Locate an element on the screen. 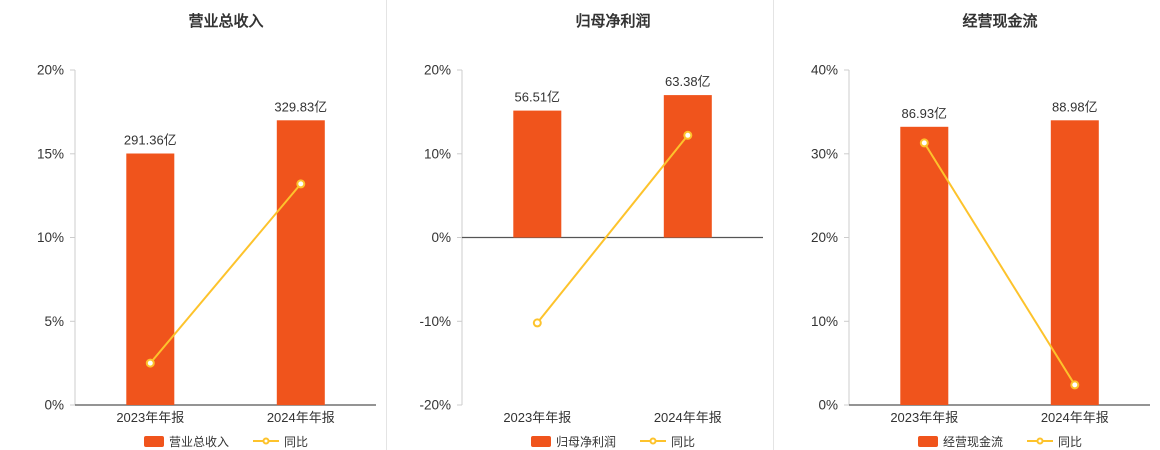 Image resolution: width=1160 pixels, height=450 pixels. legend-label-bar: 归母净利润 is located at coordinates (585, 441).